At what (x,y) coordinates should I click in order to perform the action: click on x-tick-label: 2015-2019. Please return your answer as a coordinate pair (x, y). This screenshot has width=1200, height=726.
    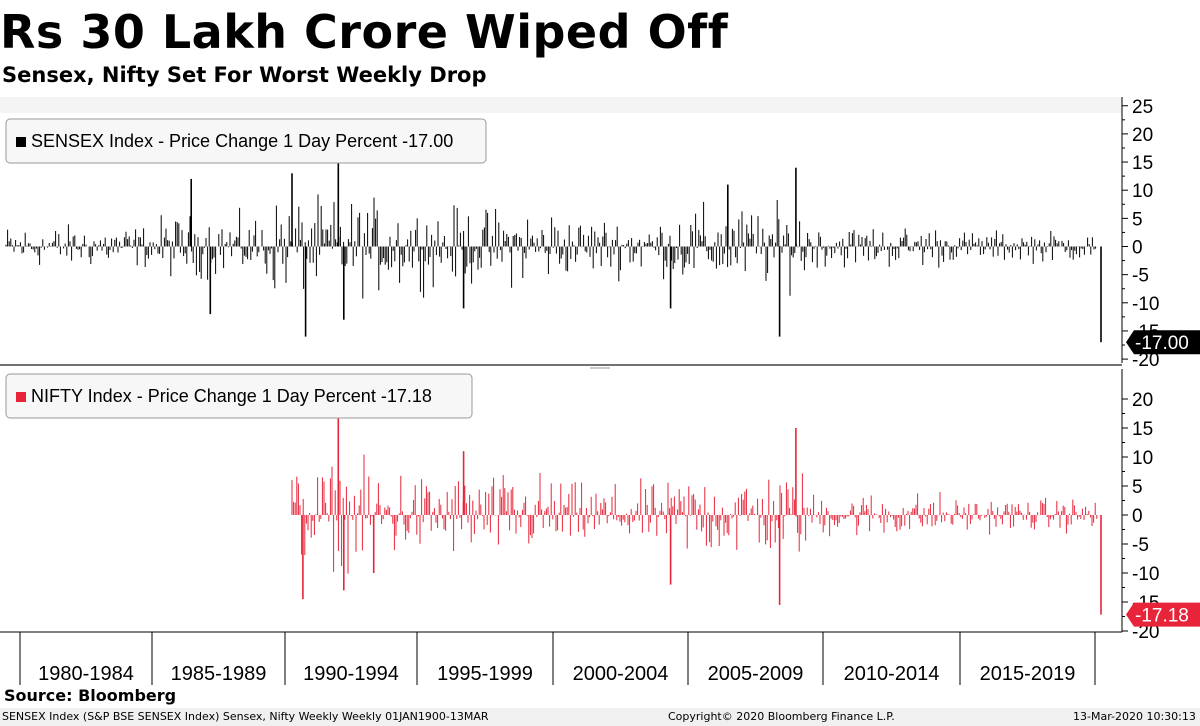
    Looking at the image, I should click on (1028, 674).